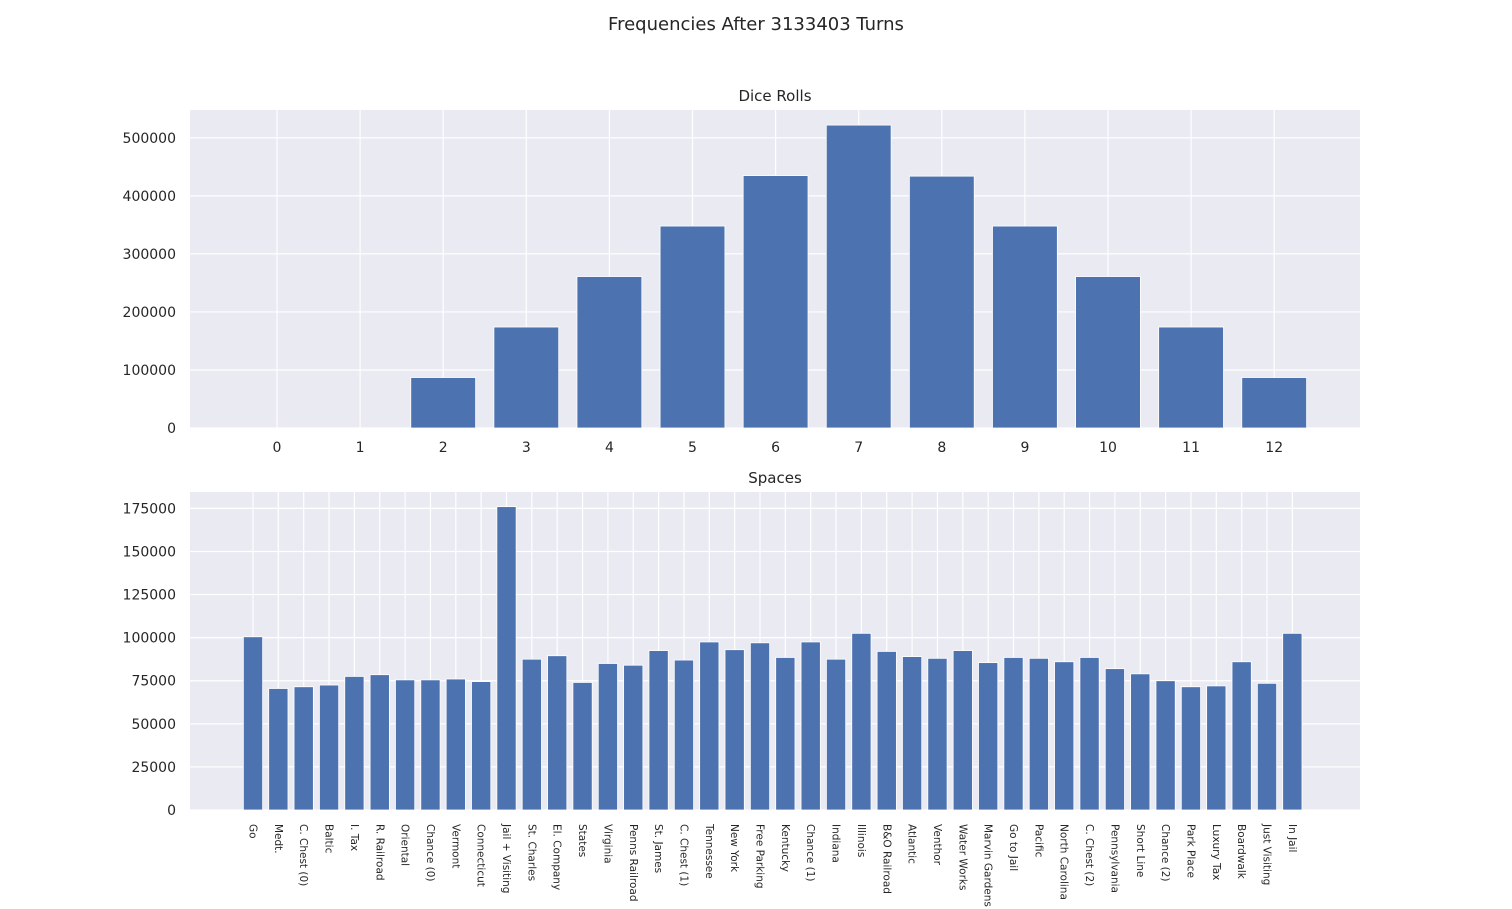 This screenshot has height=909, width=1512. I want to click on spaces-x-tick-label: Vermont, so click(455, 846).